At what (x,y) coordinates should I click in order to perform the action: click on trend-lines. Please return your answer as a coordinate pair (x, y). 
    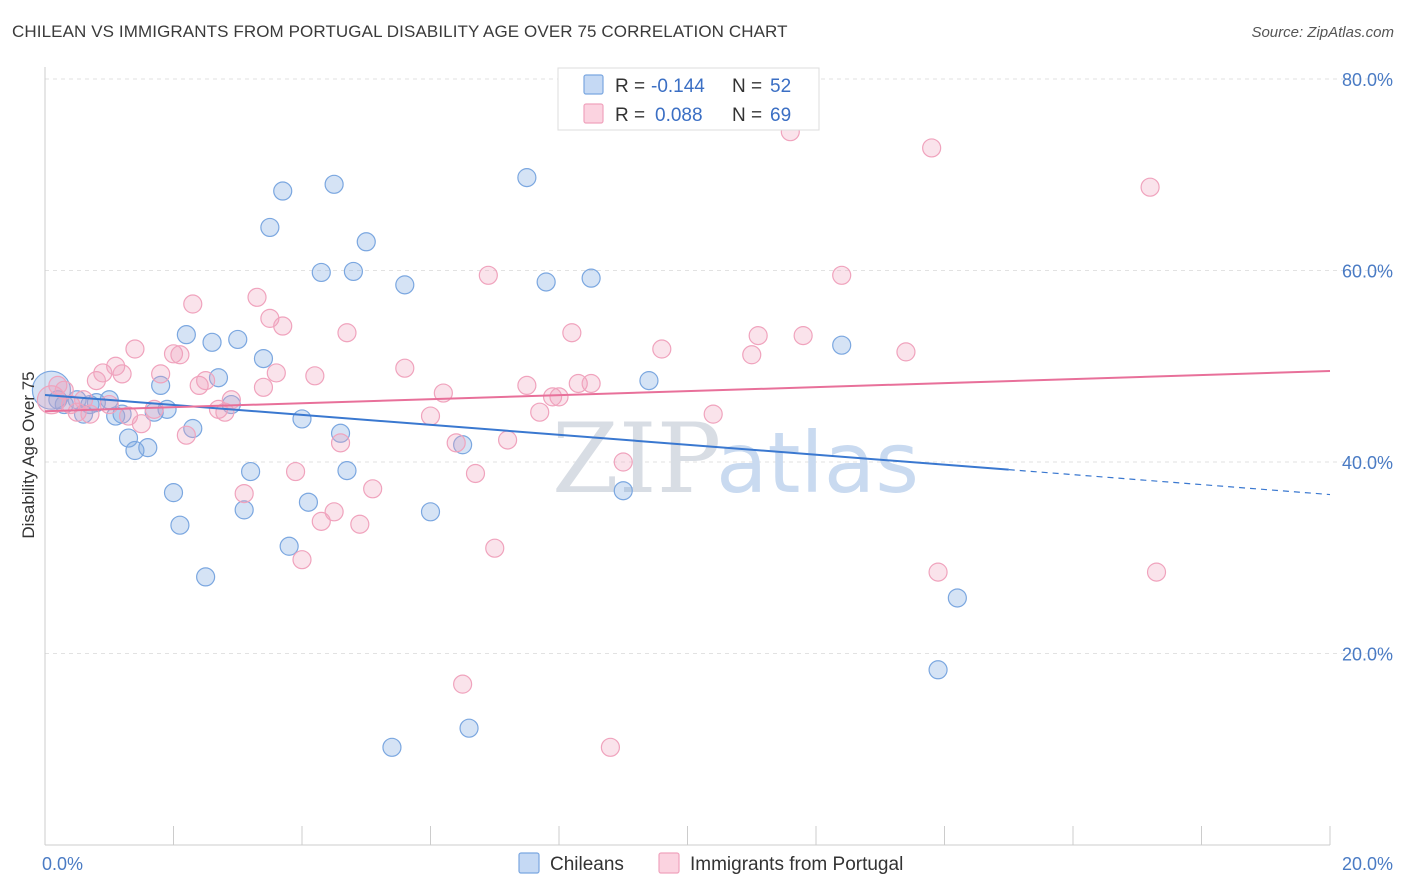
    Looking at the image, I should click on (687, 433).